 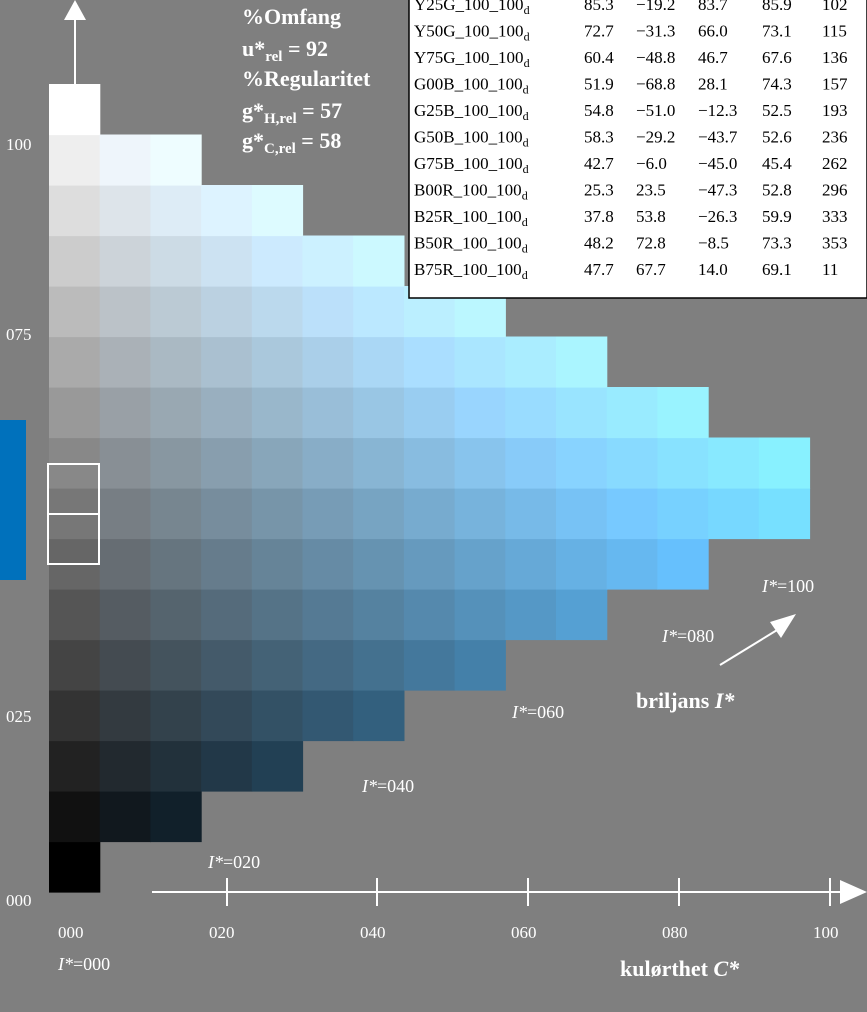 What do you see at coordinates (835, 7) in the screenshot?
I see `table-cell-value: 102` at bounding box center [835, 7].